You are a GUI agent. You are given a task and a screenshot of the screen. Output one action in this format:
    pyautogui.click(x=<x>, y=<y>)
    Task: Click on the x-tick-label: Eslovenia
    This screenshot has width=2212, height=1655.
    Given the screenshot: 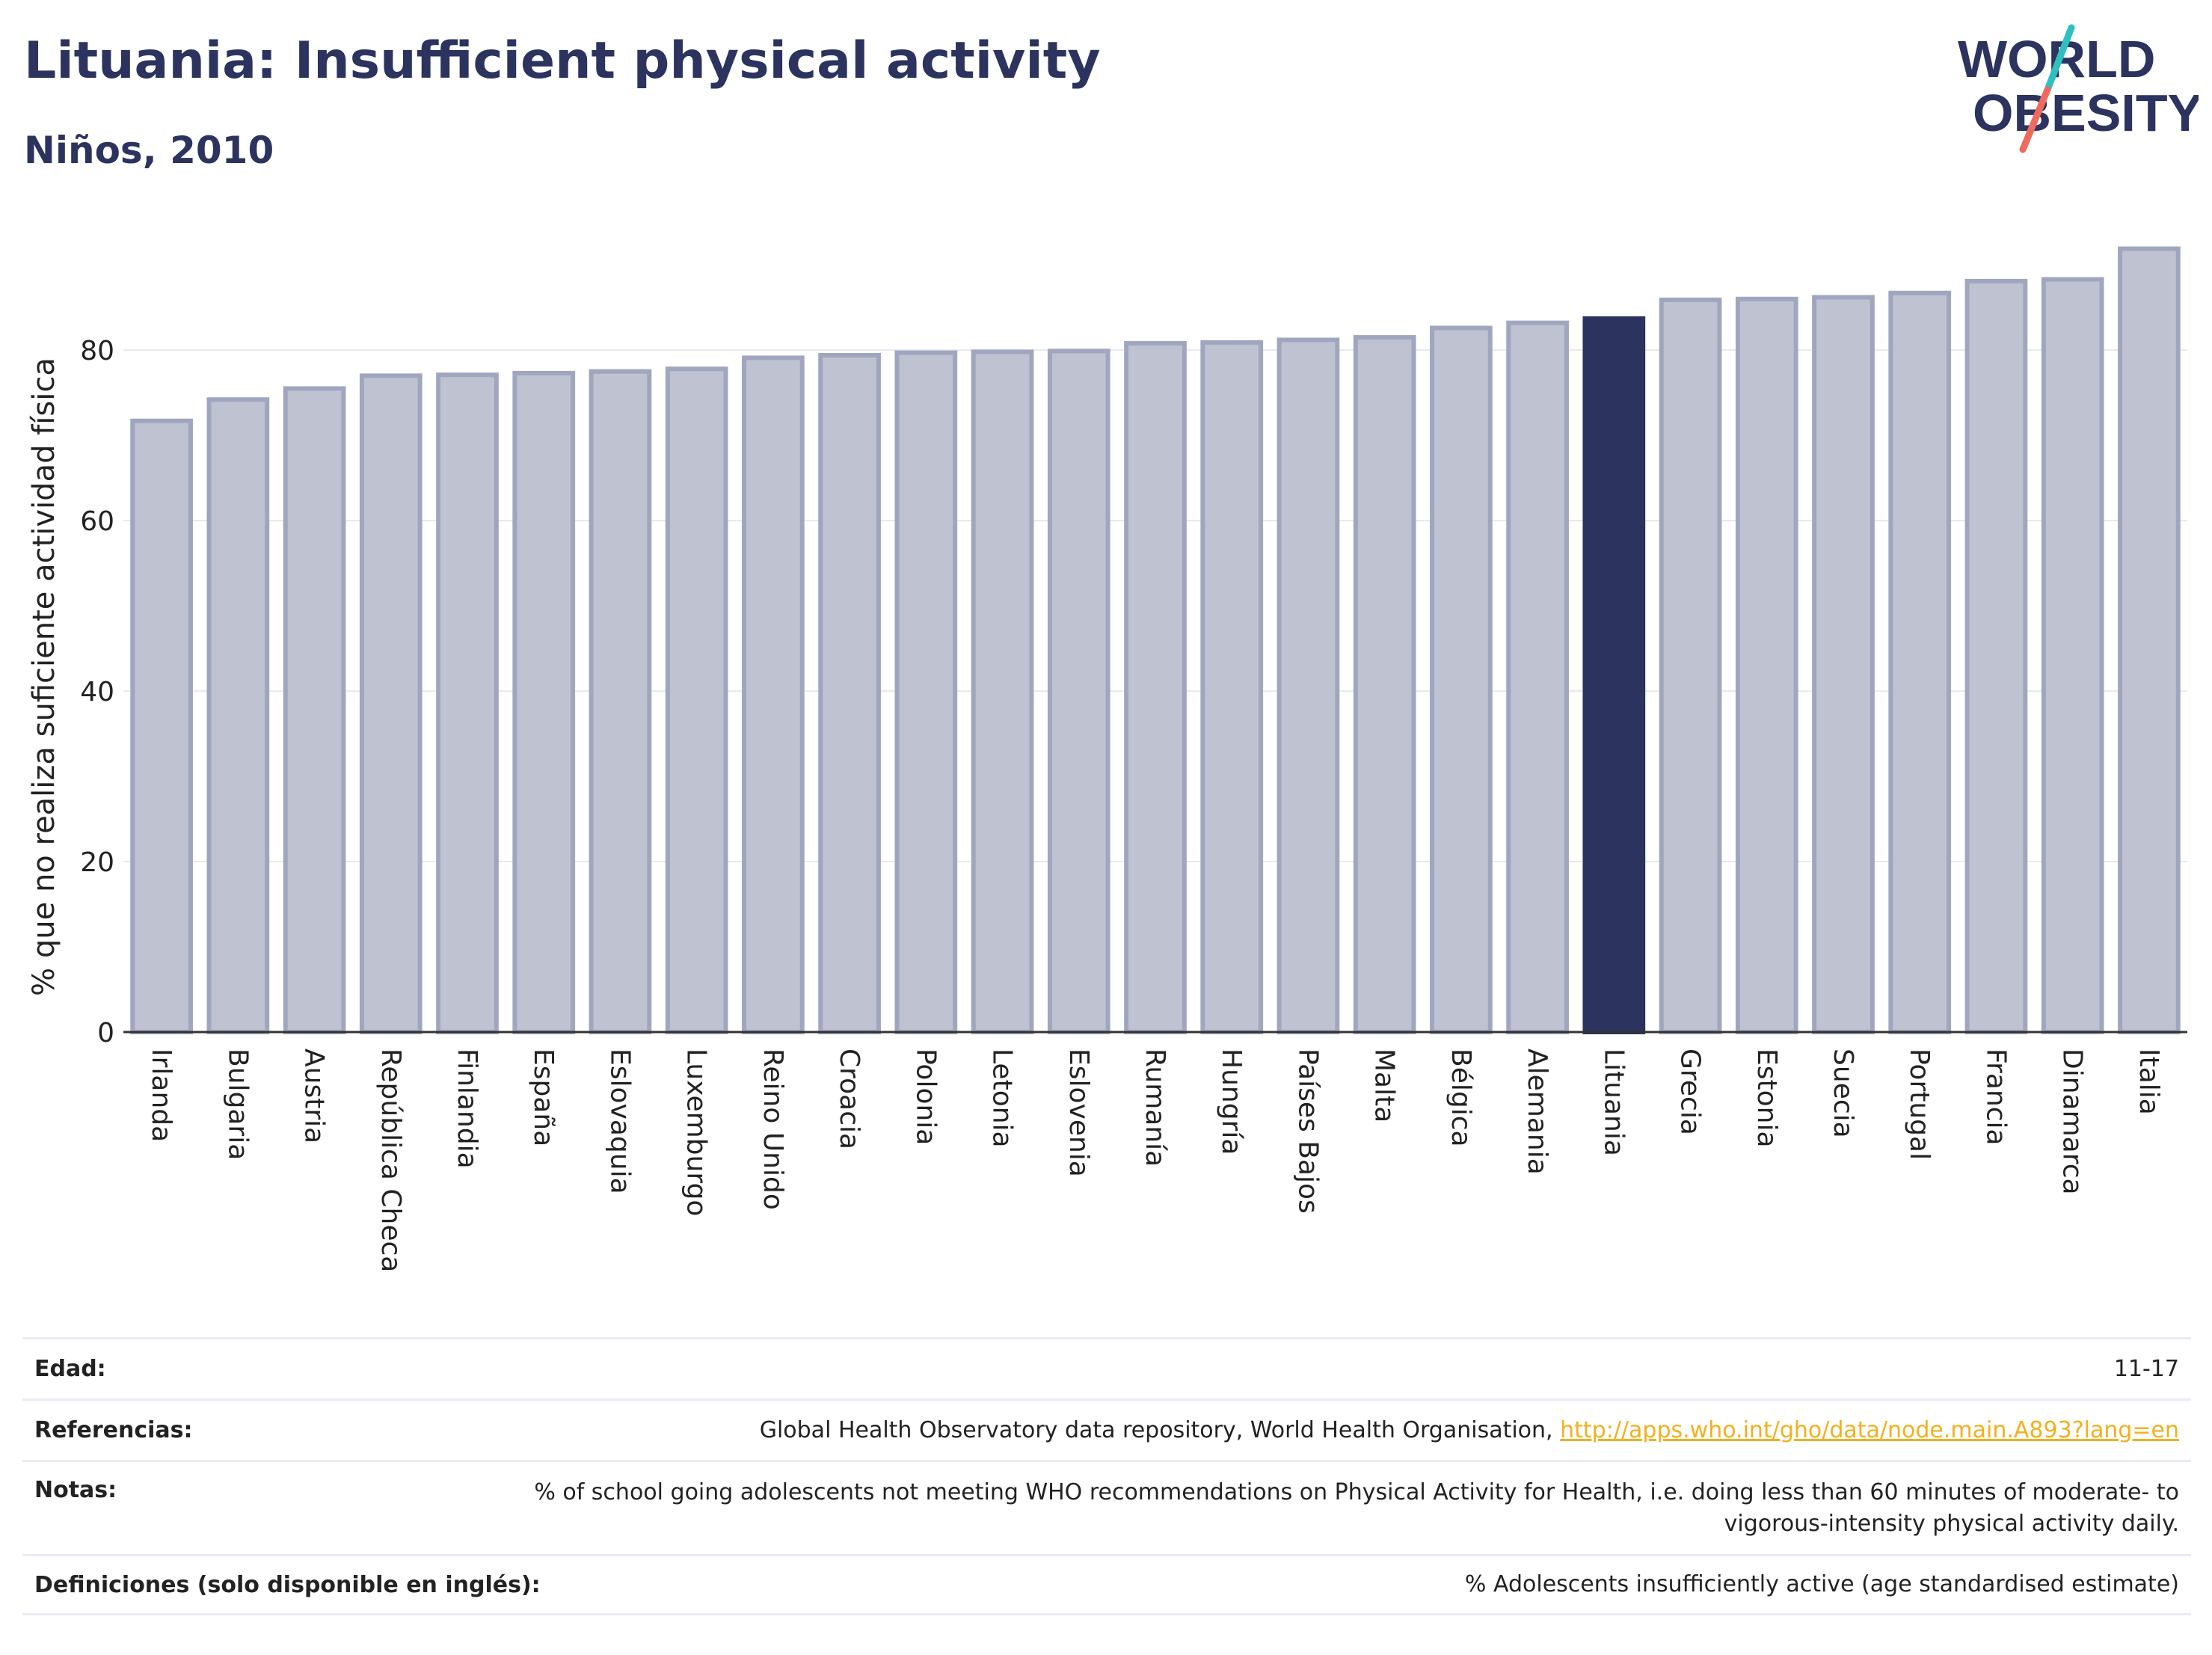 What is the action you would take?
    pyautogui.click(x=1078, y=1112)
    